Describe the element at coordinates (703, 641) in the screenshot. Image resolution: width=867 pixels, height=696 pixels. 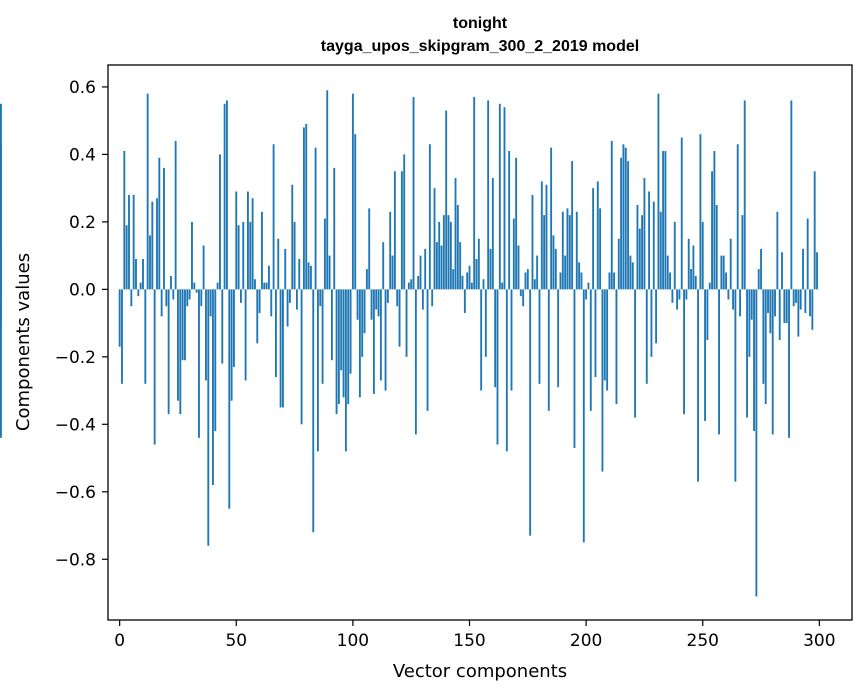
I see `x-tick-label: 250` at that location.